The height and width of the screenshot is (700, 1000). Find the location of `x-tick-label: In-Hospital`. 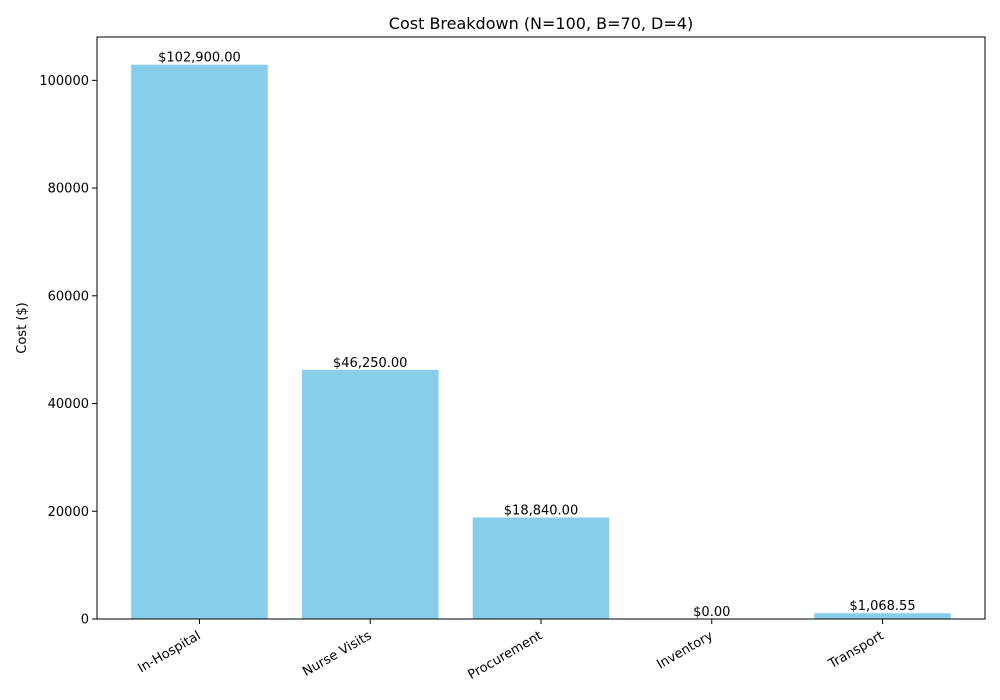

x-tick-label: In-Hospital is located at coordinates (170, 652).